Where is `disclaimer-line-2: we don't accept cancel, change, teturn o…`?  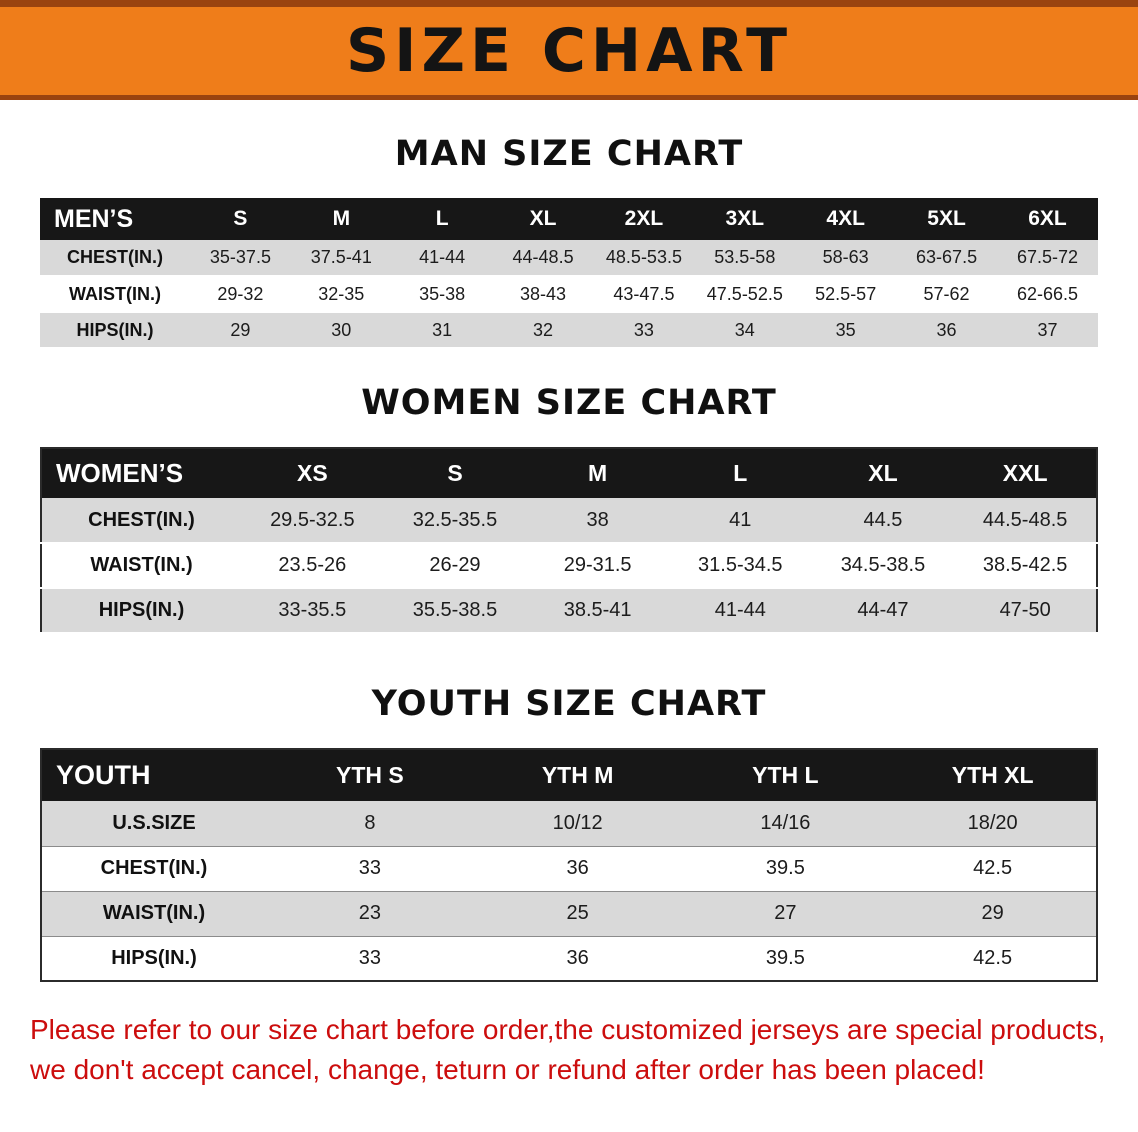
disclaimer-line-2: we don't accept cancel, change, teturn o… is located at coordinates (507, 1069).